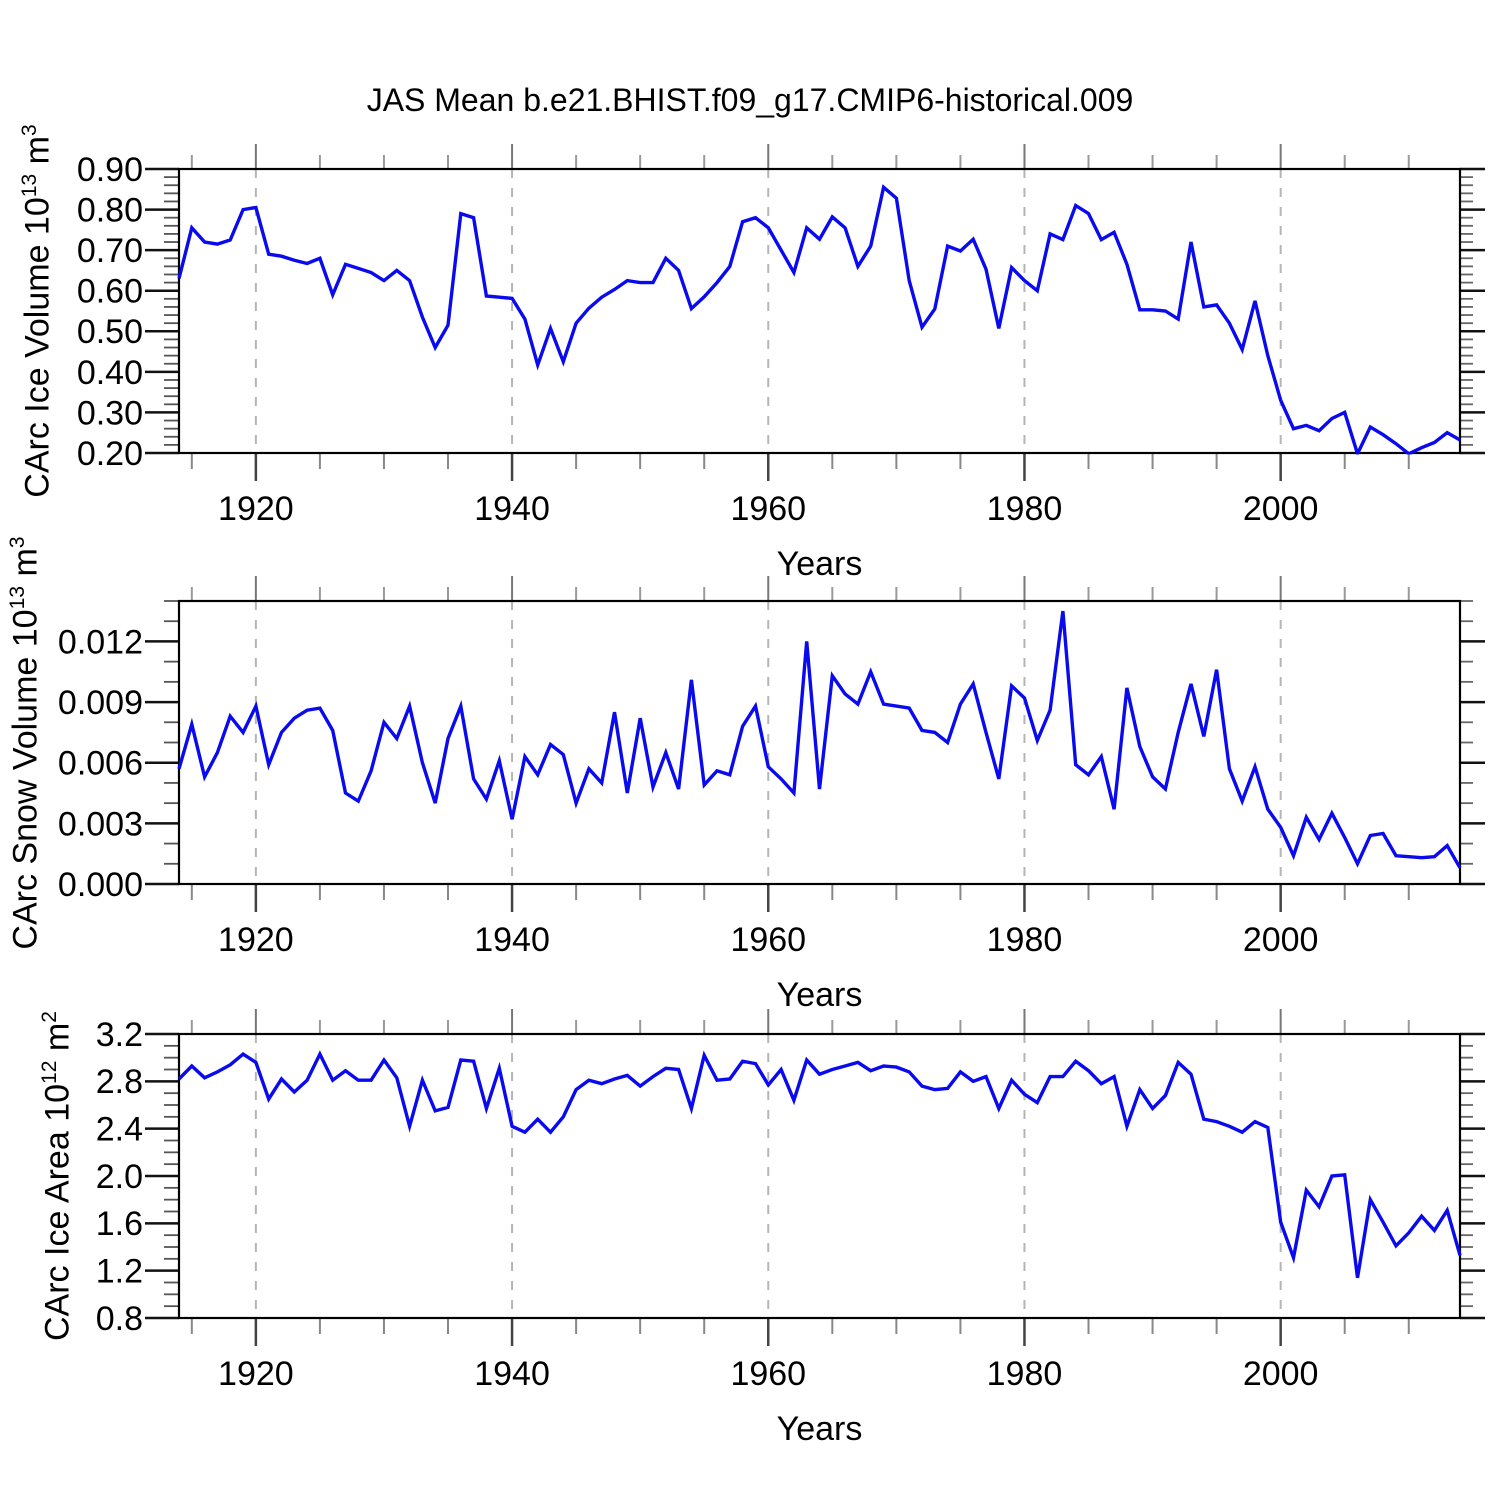 The image size is (1500, 1500). Describe the element at coordinates (119, 1224) in the screenshot. I see `y-axis-tick-label: 1.6` at that location.